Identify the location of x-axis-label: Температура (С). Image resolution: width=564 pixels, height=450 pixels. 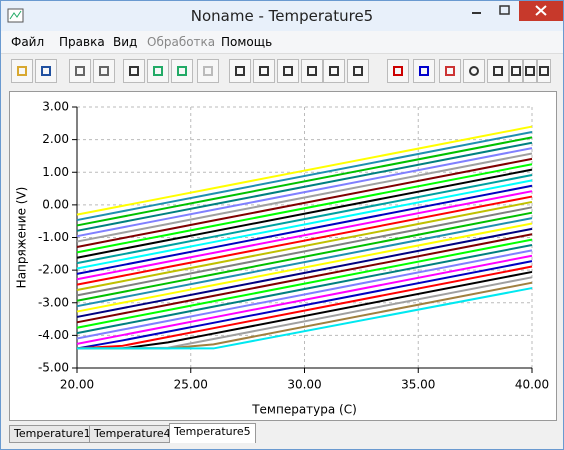
(304, 410).